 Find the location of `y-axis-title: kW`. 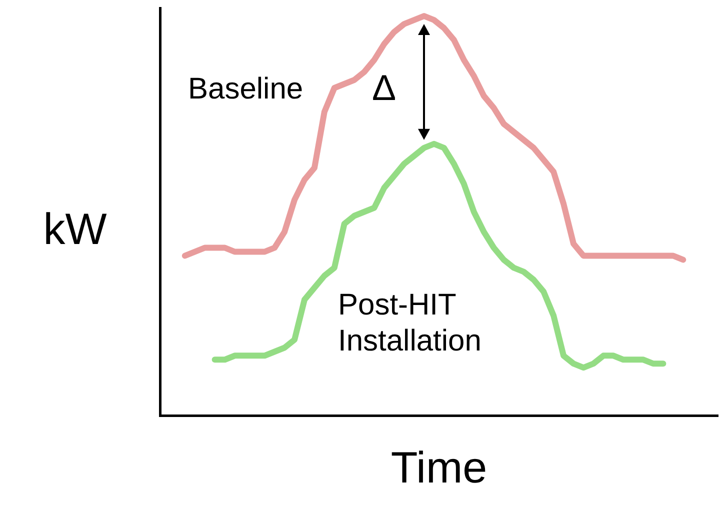

y-axis-title: kW is located at coordinates (75, 229).